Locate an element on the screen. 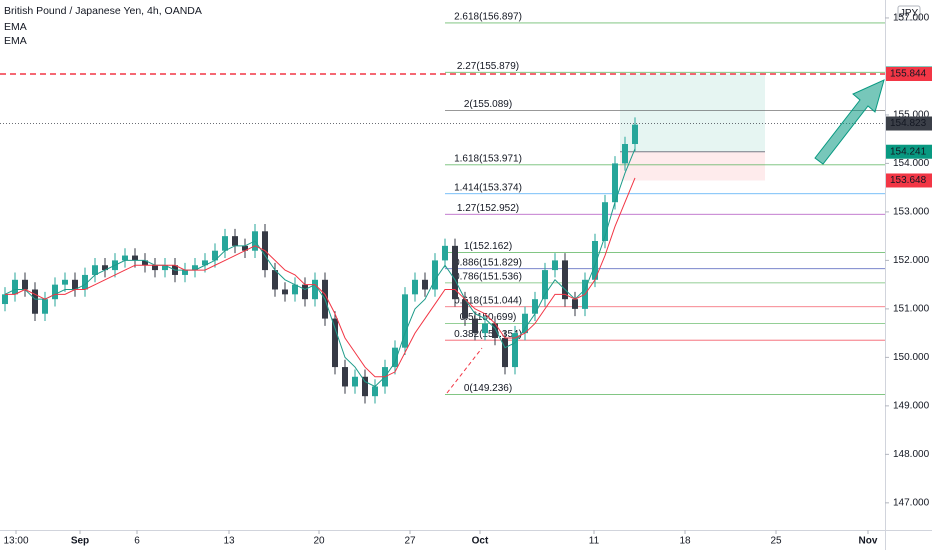  x-tick-label: 25 is located at coordinates (776, 541).